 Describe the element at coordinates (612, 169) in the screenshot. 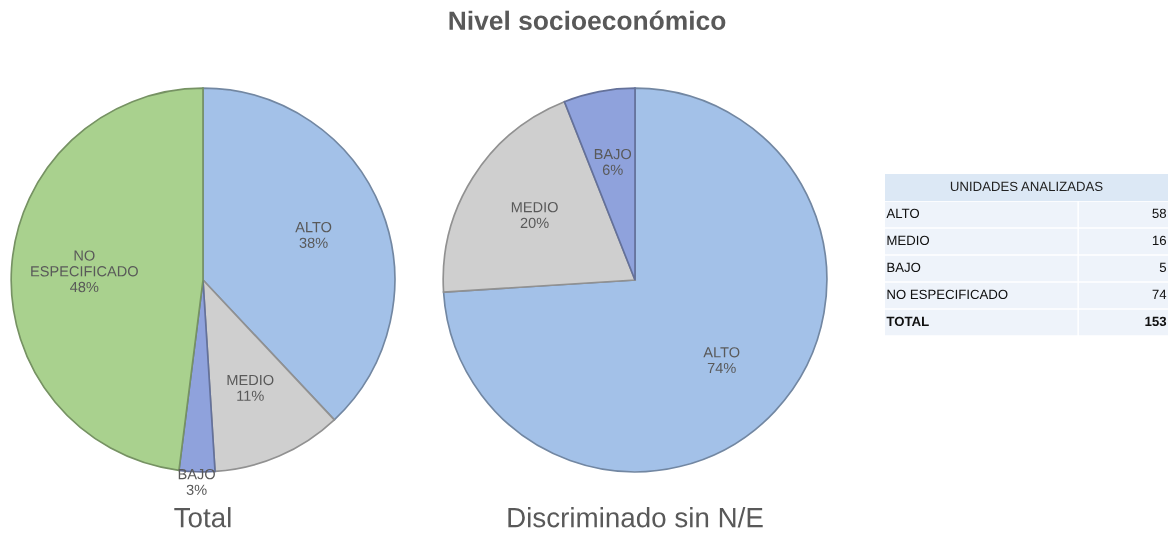

I see `data-label: 6%` at that location.